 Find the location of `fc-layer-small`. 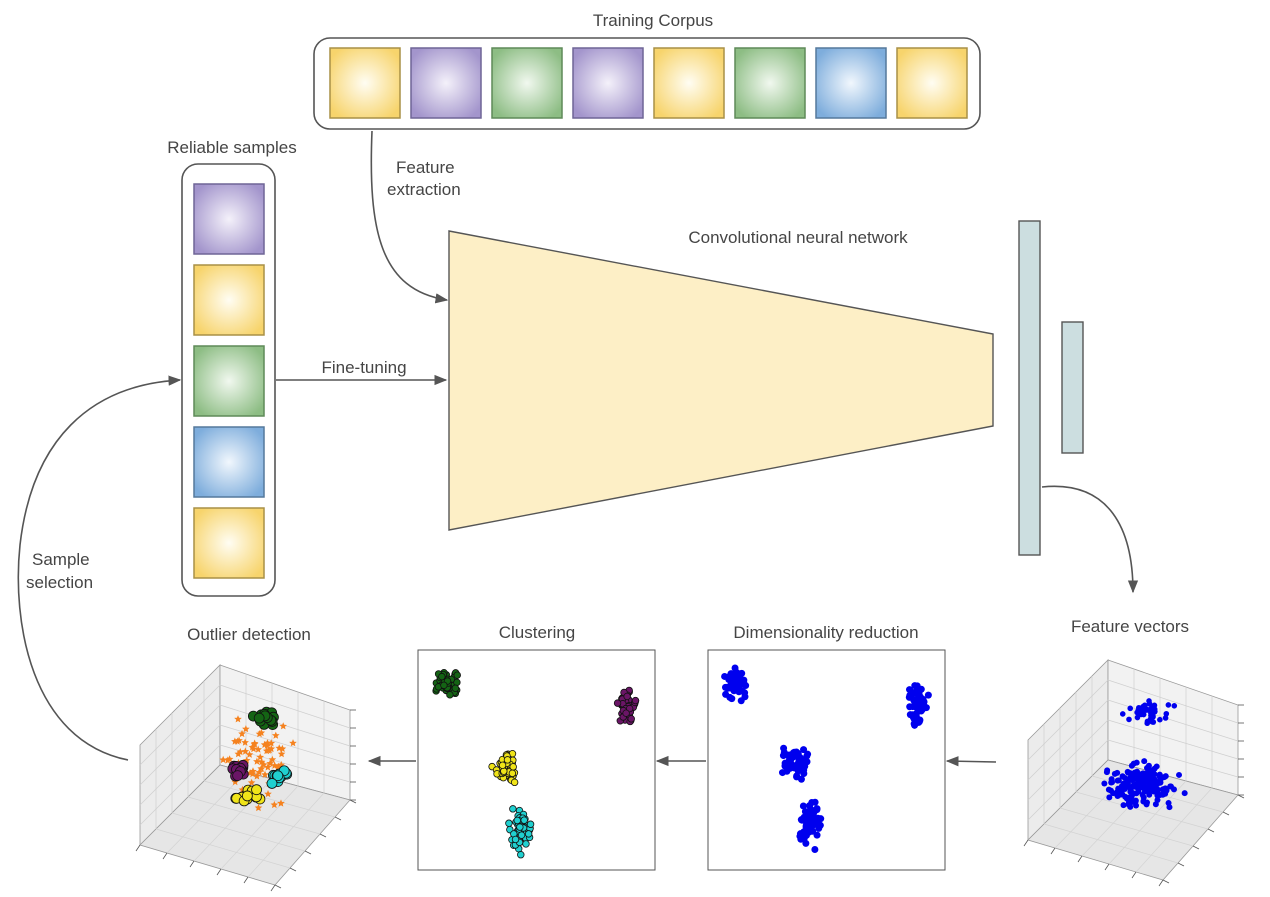

fc-layer-small is located at coordinates (1072, 387).